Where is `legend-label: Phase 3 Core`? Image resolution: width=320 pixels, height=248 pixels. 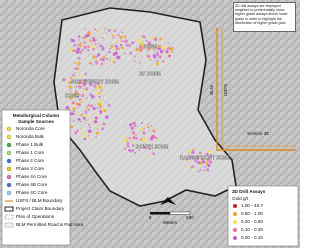 legend-label: Phase 3 Core is located at coordinates (30, 168).